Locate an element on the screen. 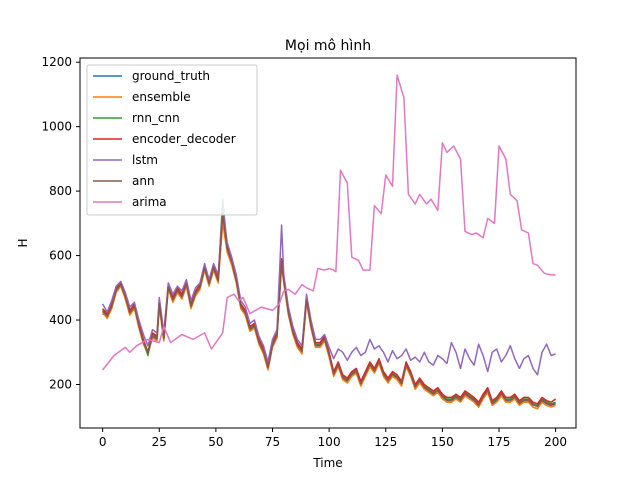 This screenshot has height=480, width=640. x-tick-label: 0 is located at coordinates (103, 442).